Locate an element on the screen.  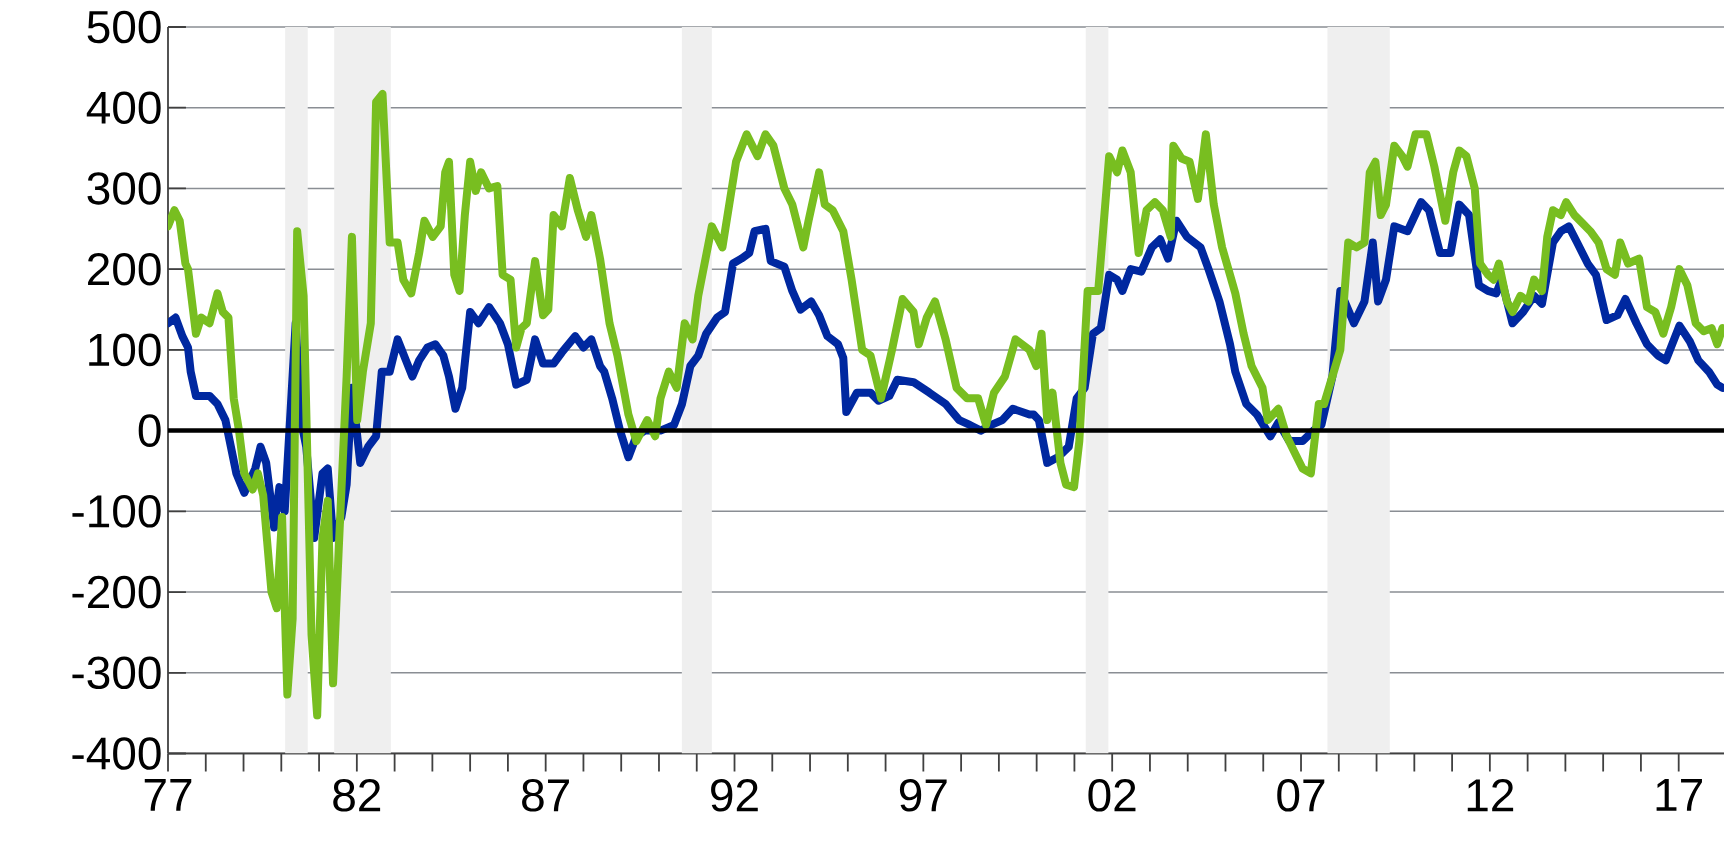
y-tick-label: 400 is located at coordinates (123, 108).